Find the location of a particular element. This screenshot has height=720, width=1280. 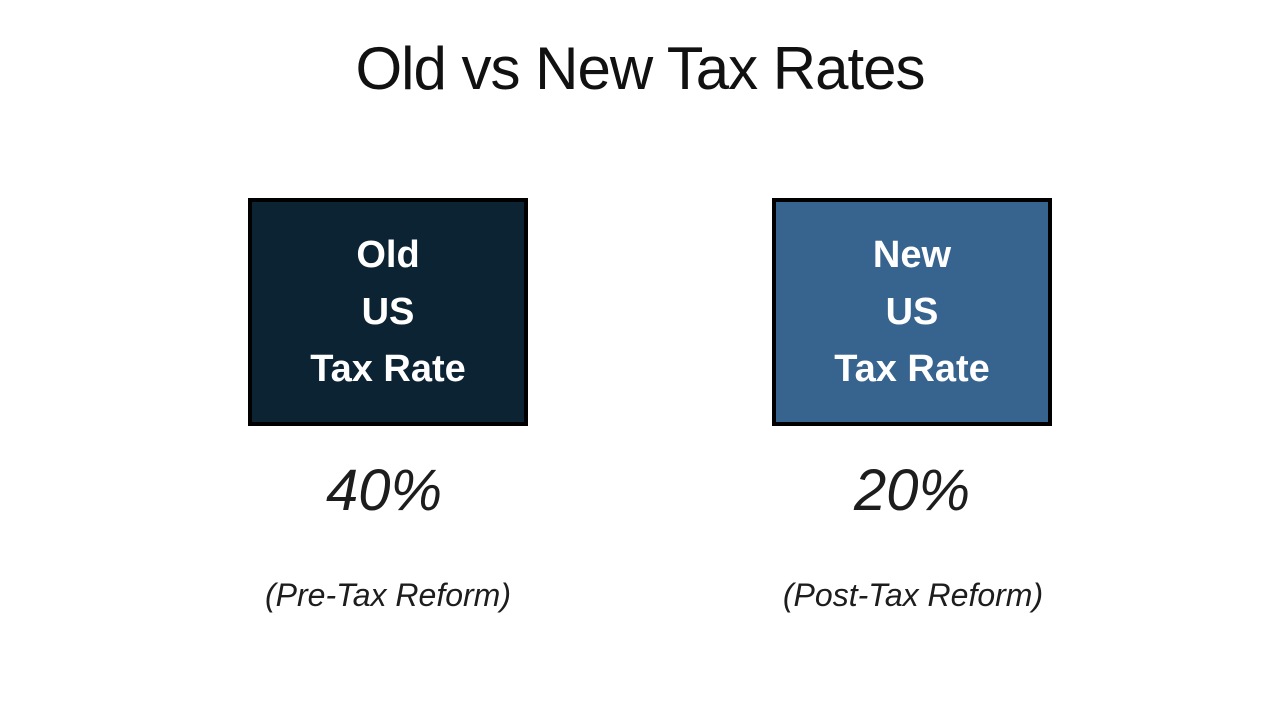

old-box-line-1: Old is located at coordinates (388, 254).